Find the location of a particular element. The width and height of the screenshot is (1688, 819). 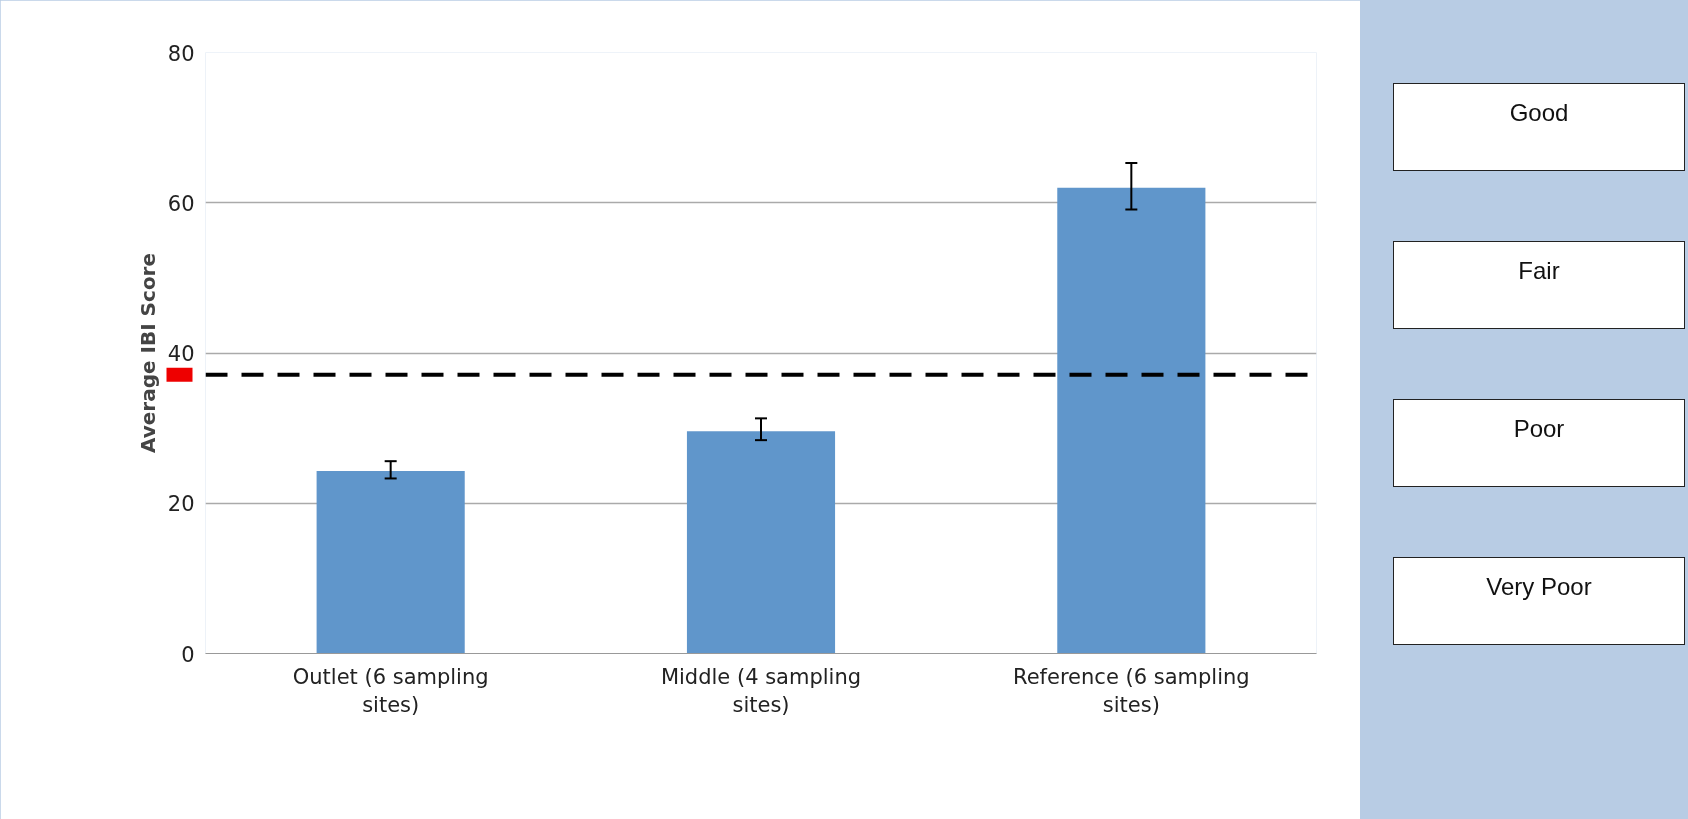

x-tick-label: Outlet (6 sampling sites) is located at coordinates (390, 691).